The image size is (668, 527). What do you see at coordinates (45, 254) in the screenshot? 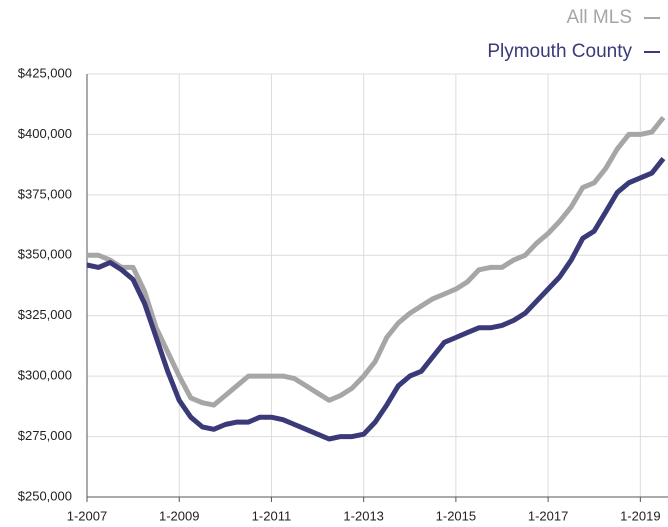
I see `y-tick-label: $350,000` at bounding box center [45, 254].